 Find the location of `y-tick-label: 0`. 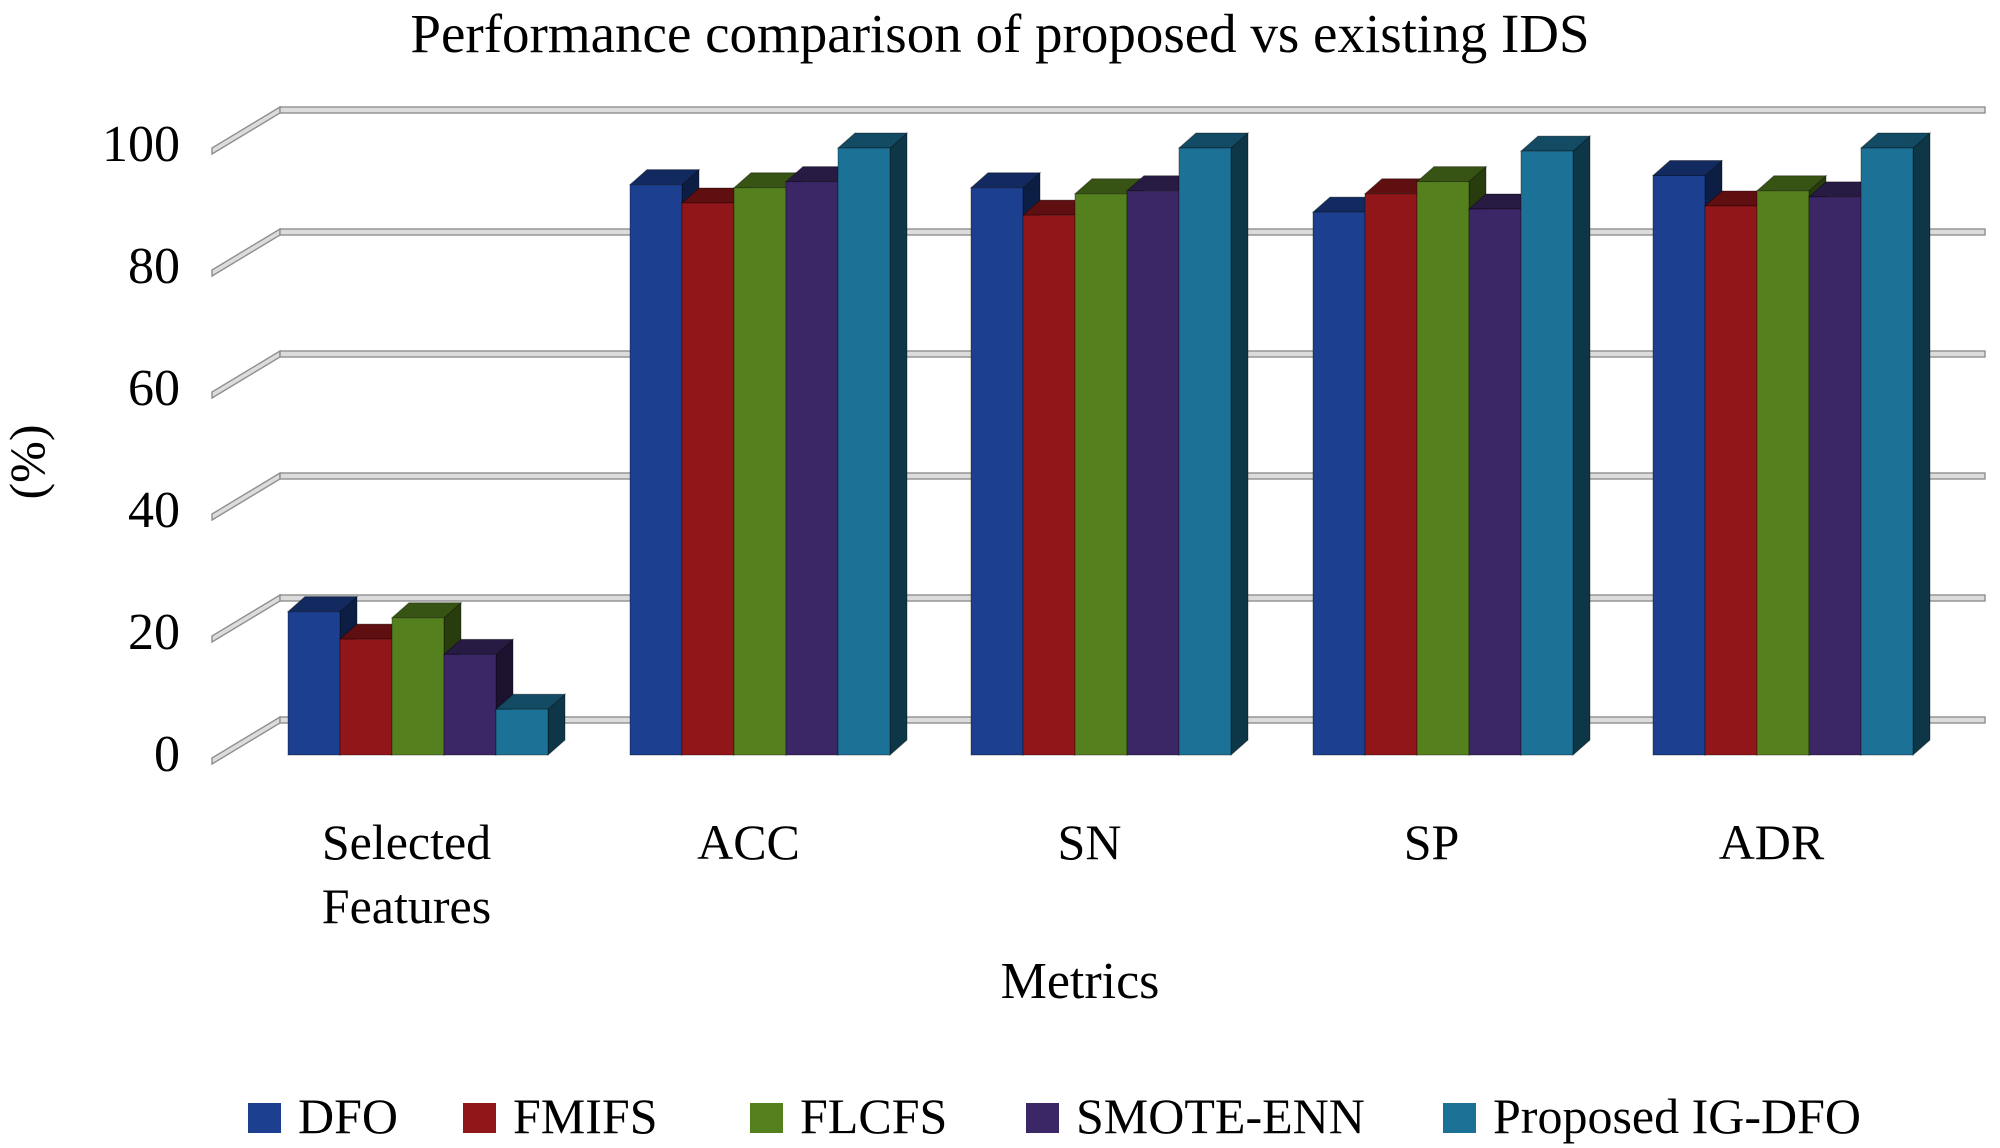

y-tick-label: 0 is located at coordinates (167, 754).